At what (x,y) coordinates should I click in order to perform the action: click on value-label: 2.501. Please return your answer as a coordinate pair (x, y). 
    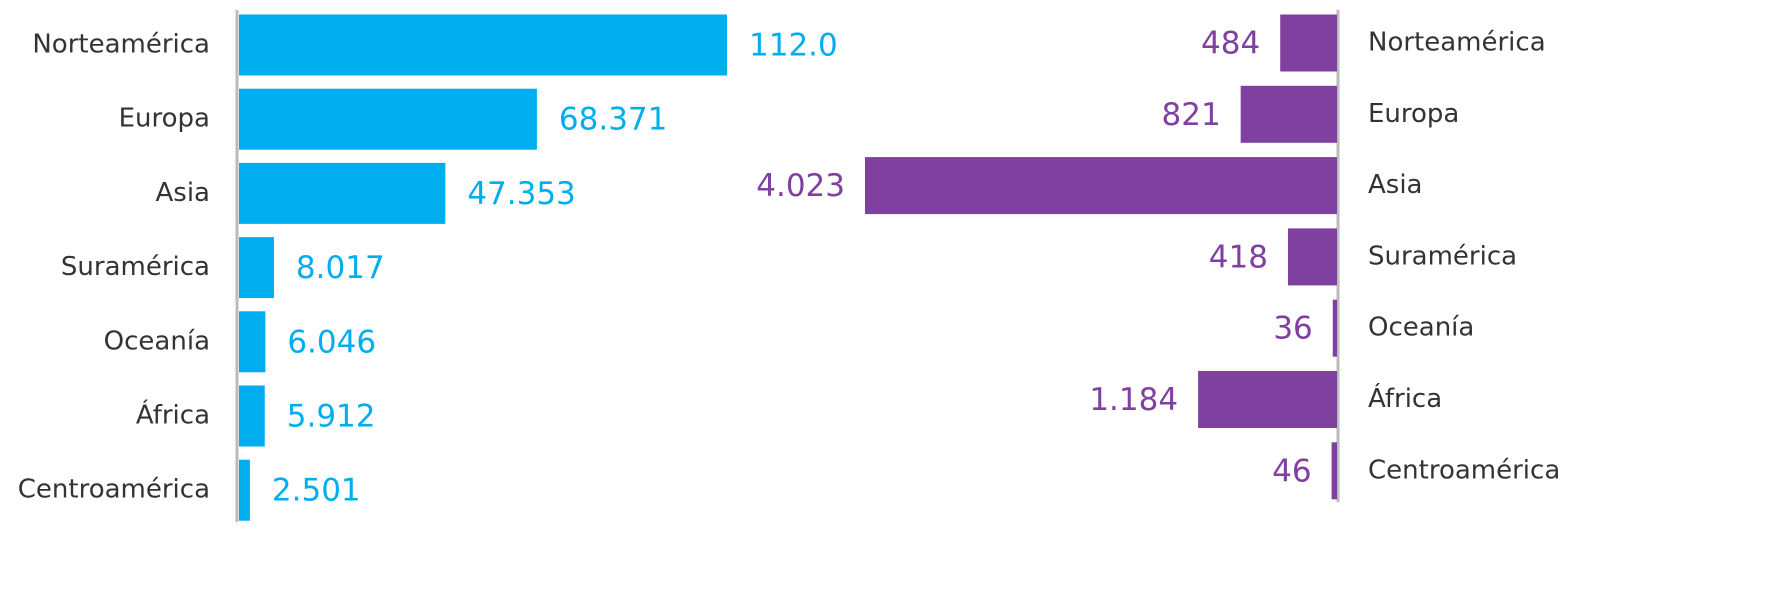
    Looking at the image, I should click on (316, 491).